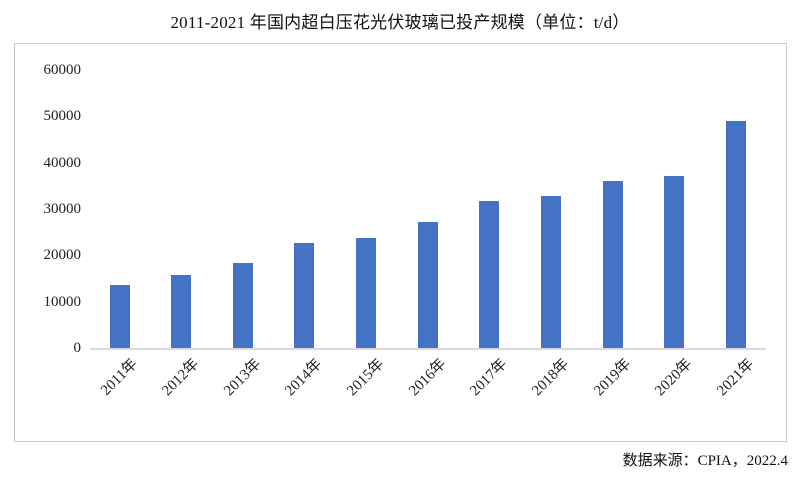 The width and height of the screenshot is (800, 482). Describe the element at coordinates (119, 377) in the screenshot. I see `x-tick-label: 2011年` at that location.